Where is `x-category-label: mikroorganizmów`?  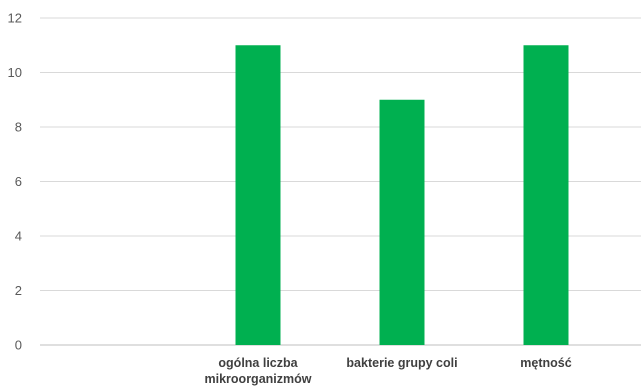
x-category-label: mikroorganizmów is located at coordinates (258, 379).